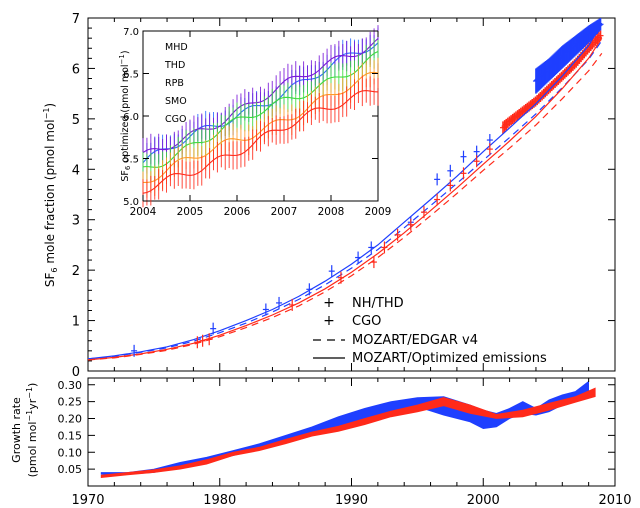  What do you see at coordinates (76, 221) in the screenshot?
I see `main-y-tick-label: 3` at bounding box center [76, 221].